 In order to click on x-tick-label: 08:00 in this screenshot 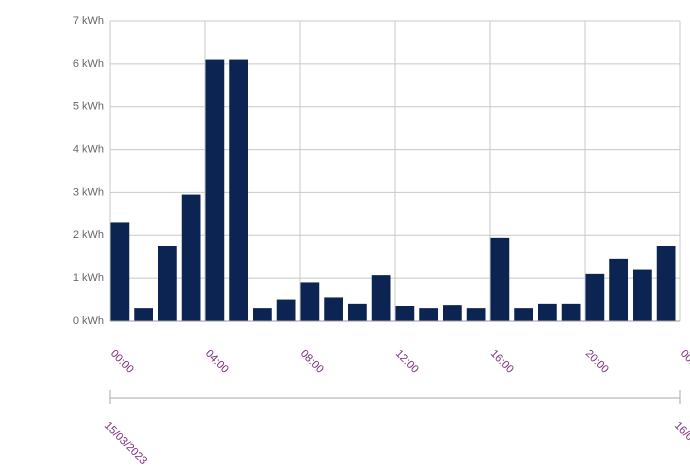, I will do `click(312, 362)`.